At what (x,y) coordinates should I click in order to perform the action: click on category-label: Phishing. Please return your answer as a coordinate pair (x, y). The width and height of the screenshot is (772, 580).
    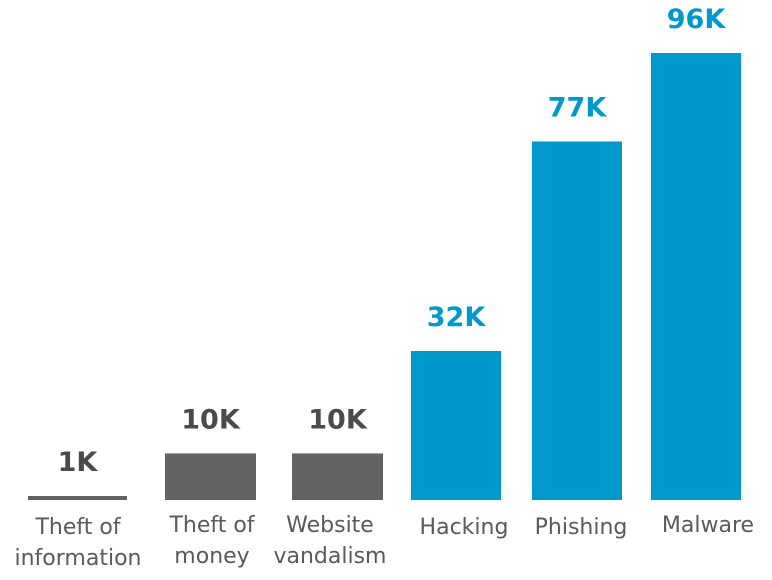
    Looking at the image, I should click on (581, 527).